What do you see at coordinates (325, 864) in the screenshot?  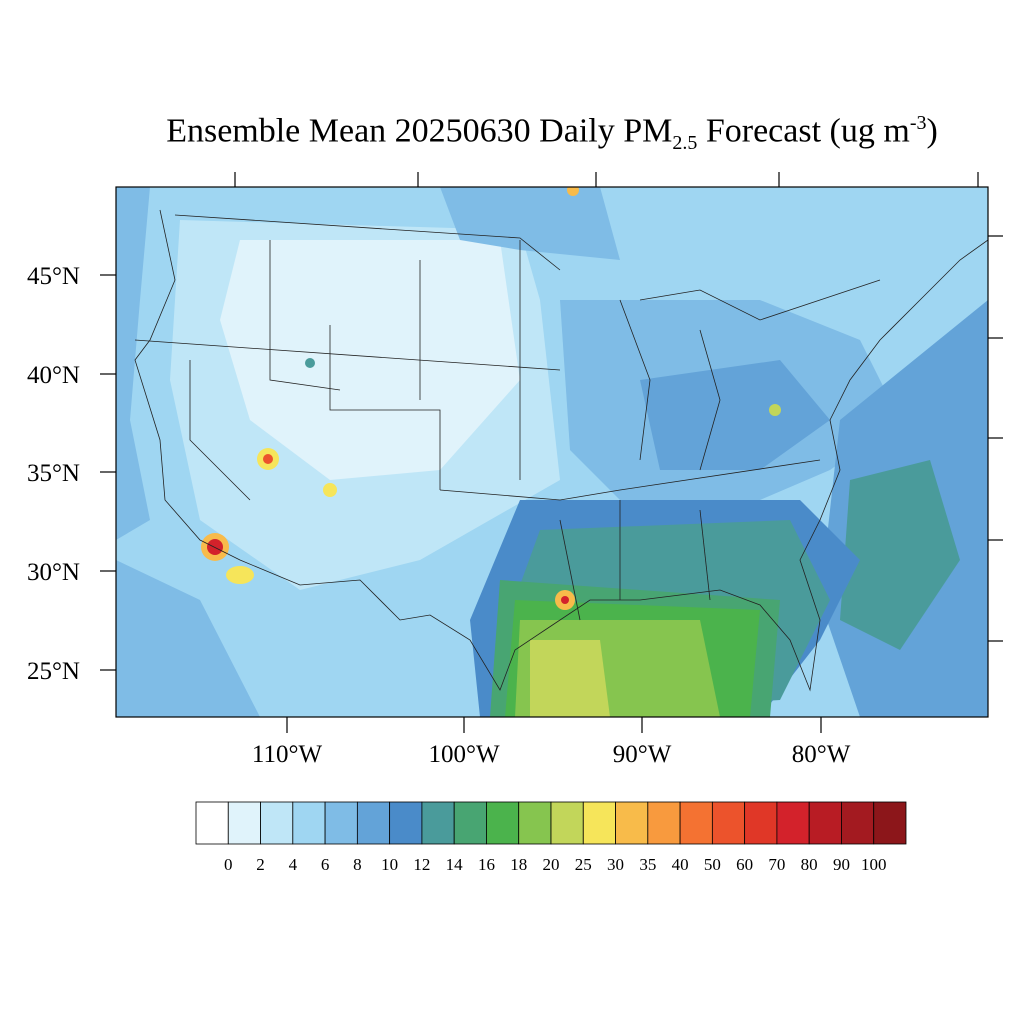 I see `colorbar-label: 6` at bounding box center [325, 864].